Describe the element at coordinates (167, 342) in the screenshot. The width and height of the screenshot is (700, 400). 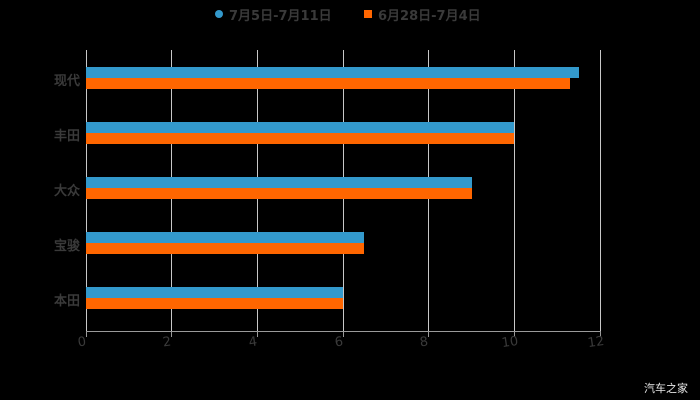
I see `x-tick-label: 2` at that location.